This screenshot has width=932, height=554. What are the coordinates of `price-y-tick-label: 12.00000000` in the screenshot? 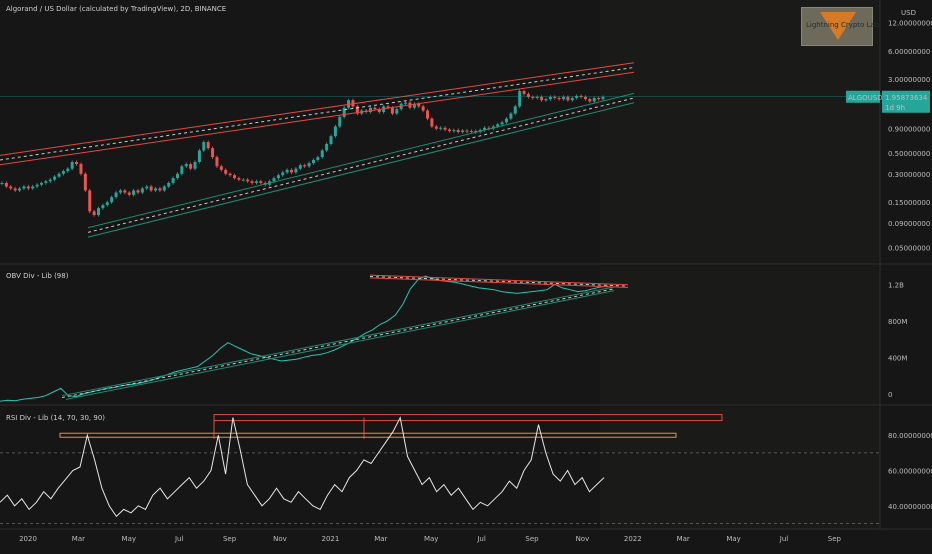 It's located at (910, 23).